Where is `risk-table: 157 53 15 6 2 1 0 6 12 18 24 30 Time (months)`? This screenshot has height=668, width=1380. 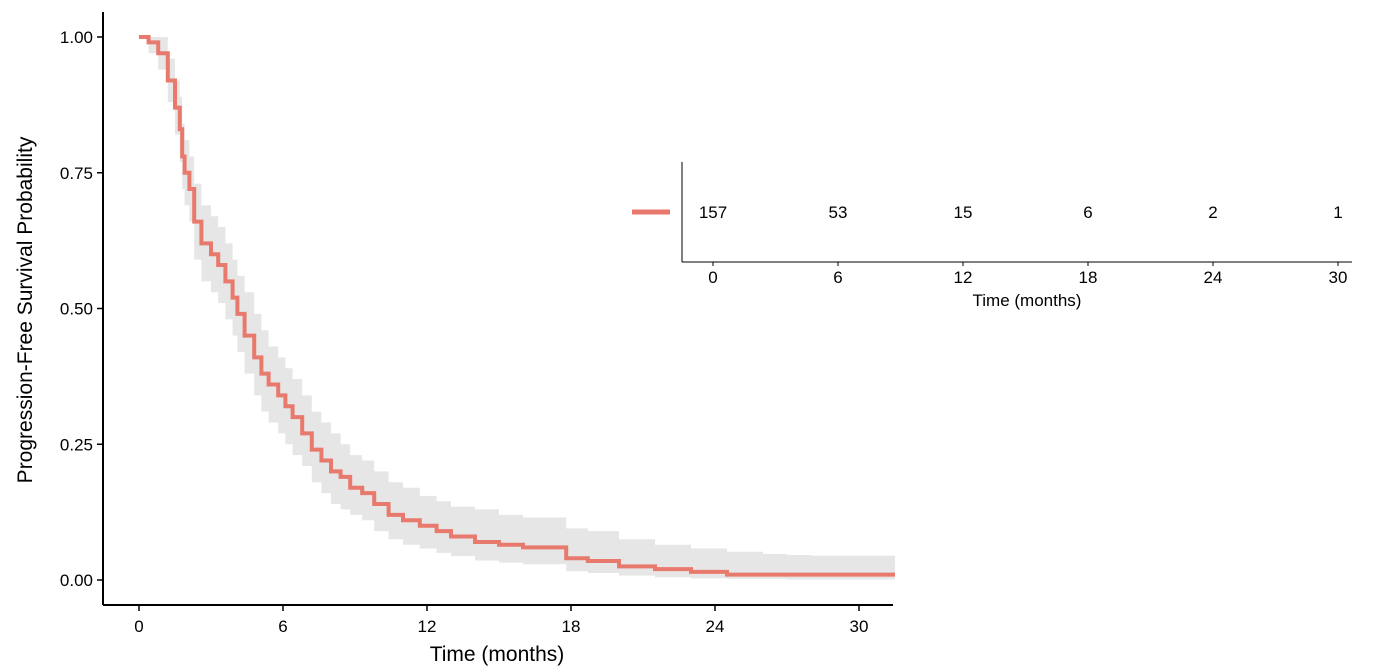
risk-table: 157 53 15 6 2 1 0 6 12 18 24 30 Time (months) is located at coordinates (992, 236).